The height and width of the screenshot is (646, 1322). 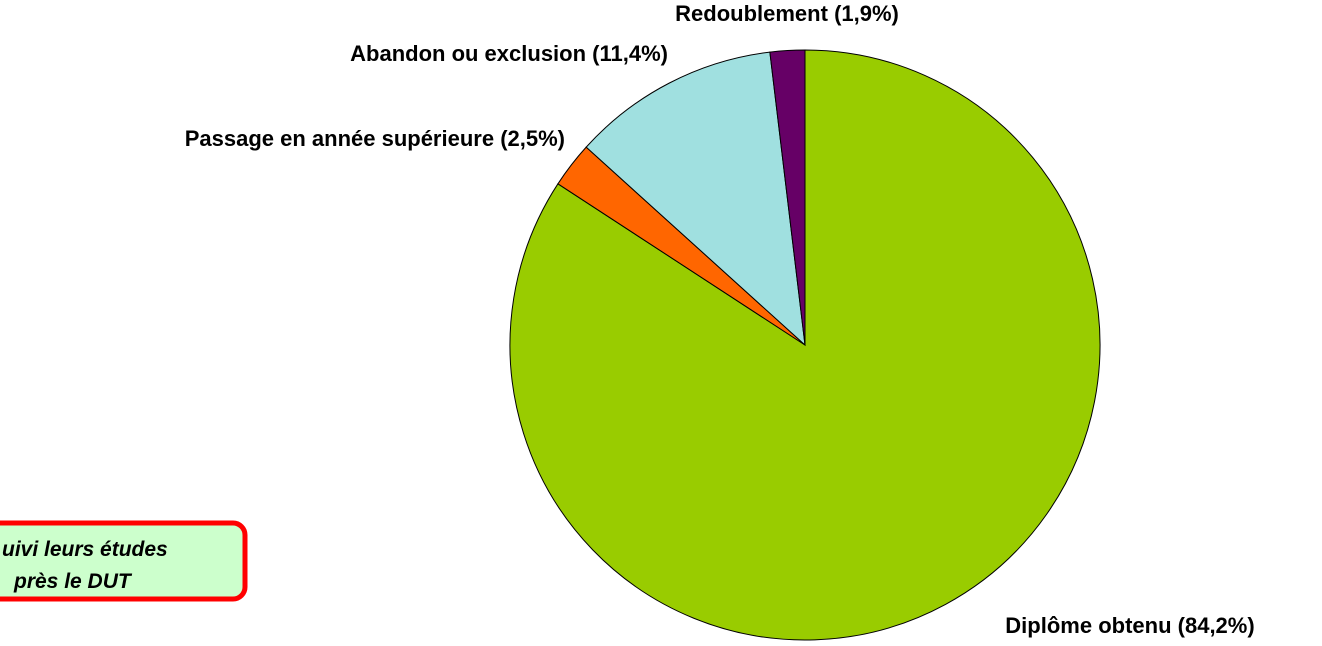 I want to click on slice-label: Redoublement (1,9%), so click(x=787, y=13).